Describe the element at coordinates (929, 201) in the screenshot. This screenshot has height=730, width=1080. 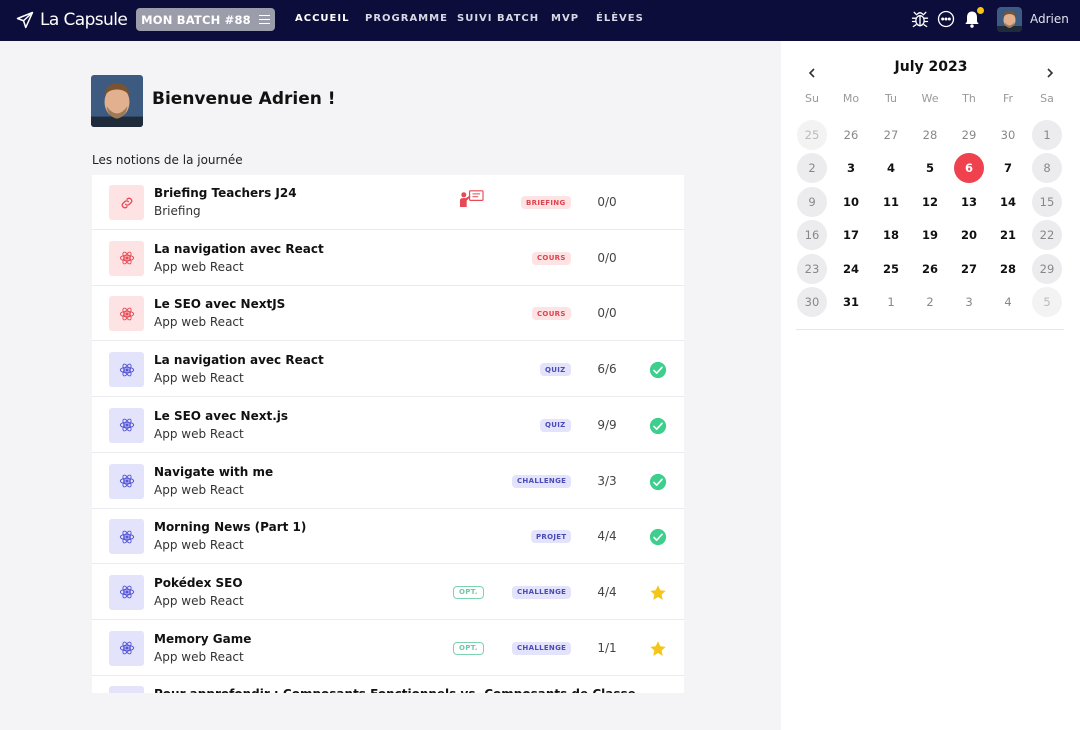
I see `calendar-day: 12` at that location.